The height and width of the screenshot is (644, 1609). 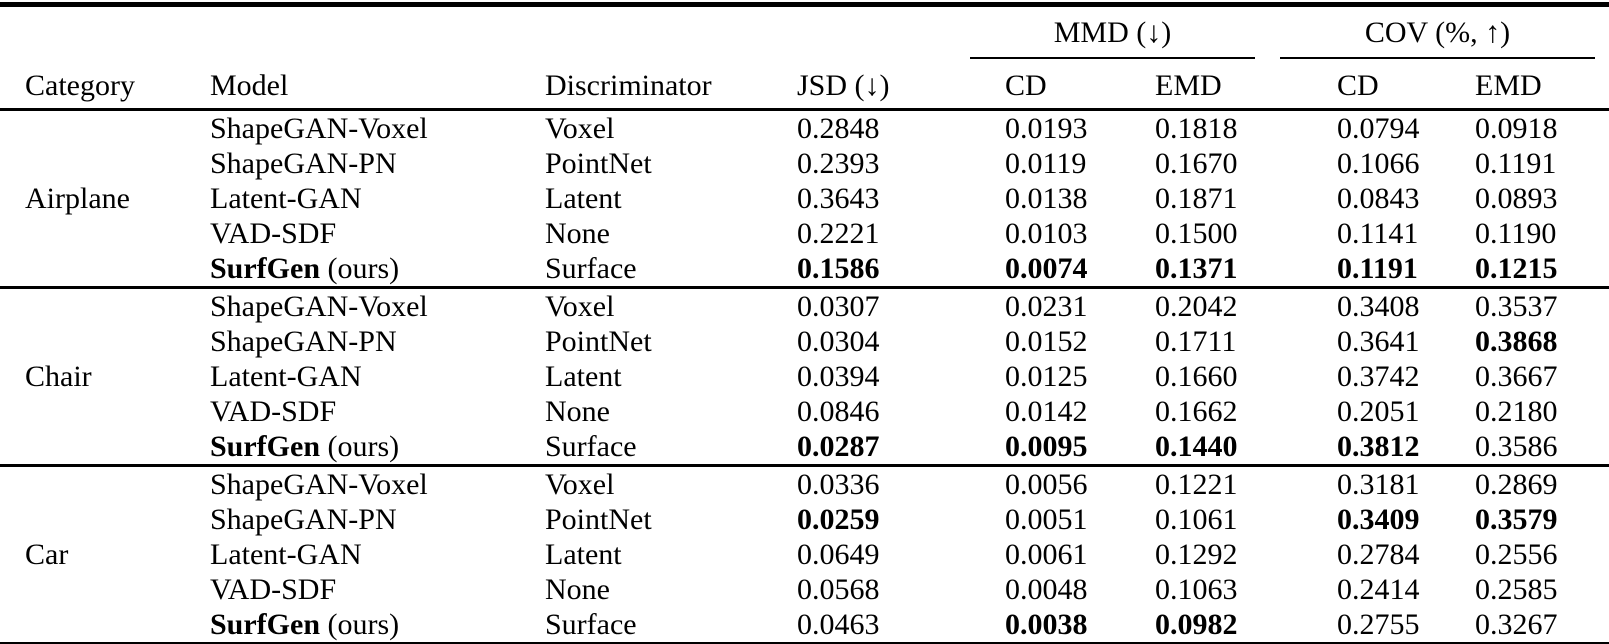 I want to click on value-cell-mmd_cd: 0.0125, so click(x=1046, y=376).